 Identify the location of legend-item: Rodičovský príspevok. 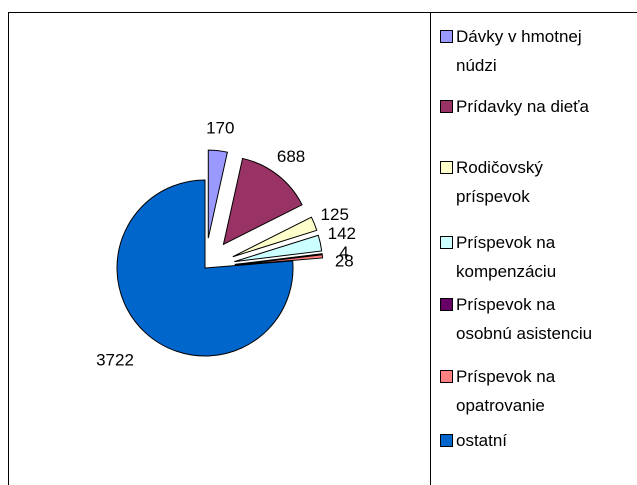
(525, 182).